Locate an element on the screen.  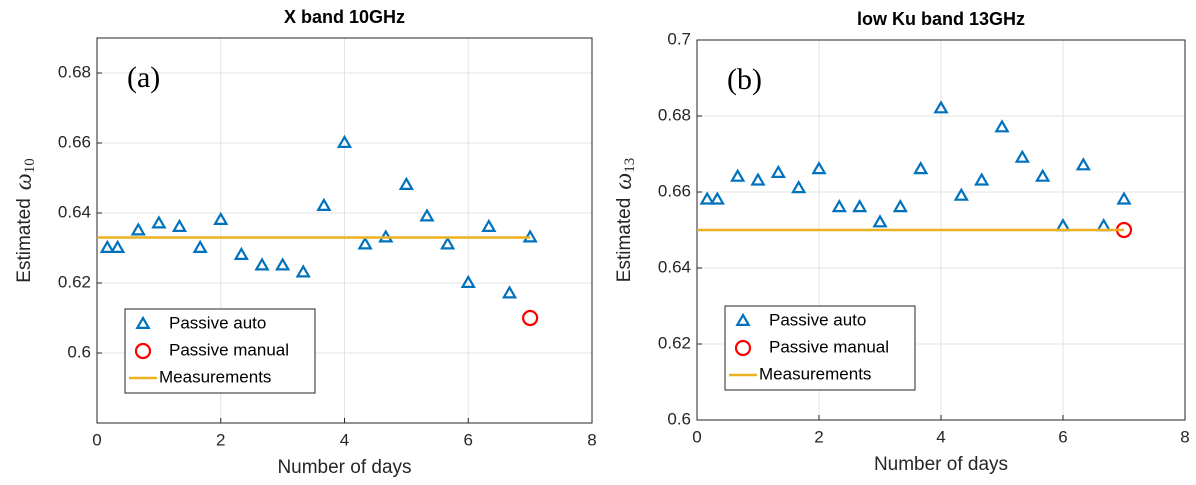
chart-title: X band 10GHz is located at coordinates (344, 17).